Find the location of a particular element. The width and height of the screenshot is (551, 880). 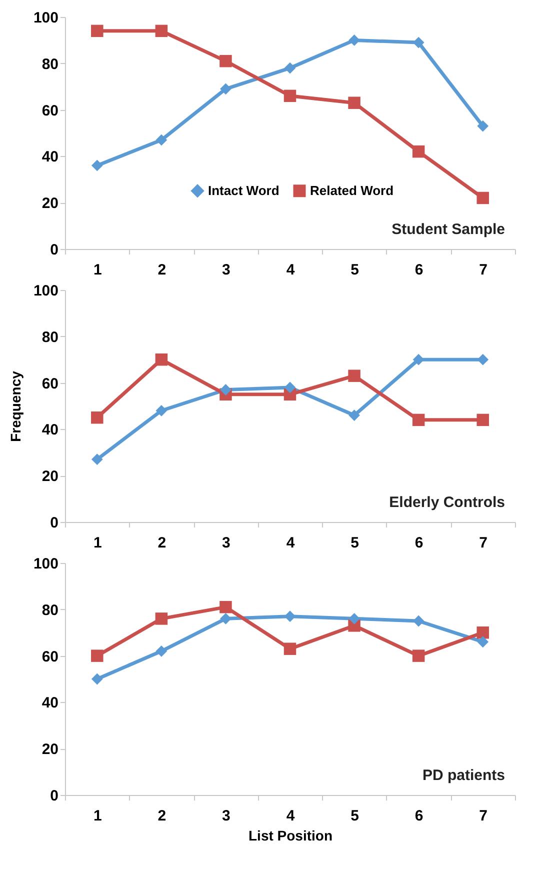

annotation: PD patients is located at coordinates (463, 775).